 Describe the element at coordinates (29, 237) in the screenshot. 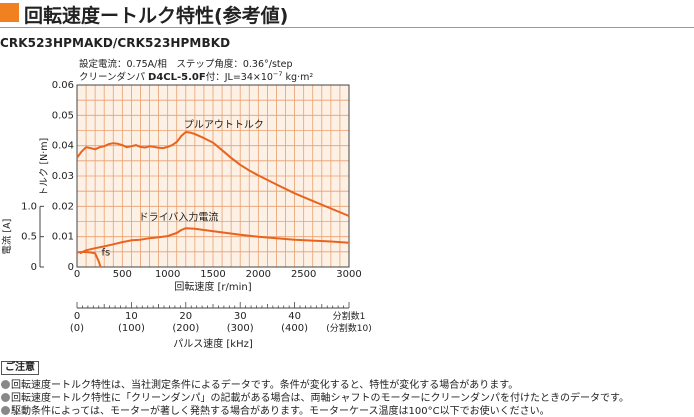

I see `current-tick-label: 0.5` at that location.